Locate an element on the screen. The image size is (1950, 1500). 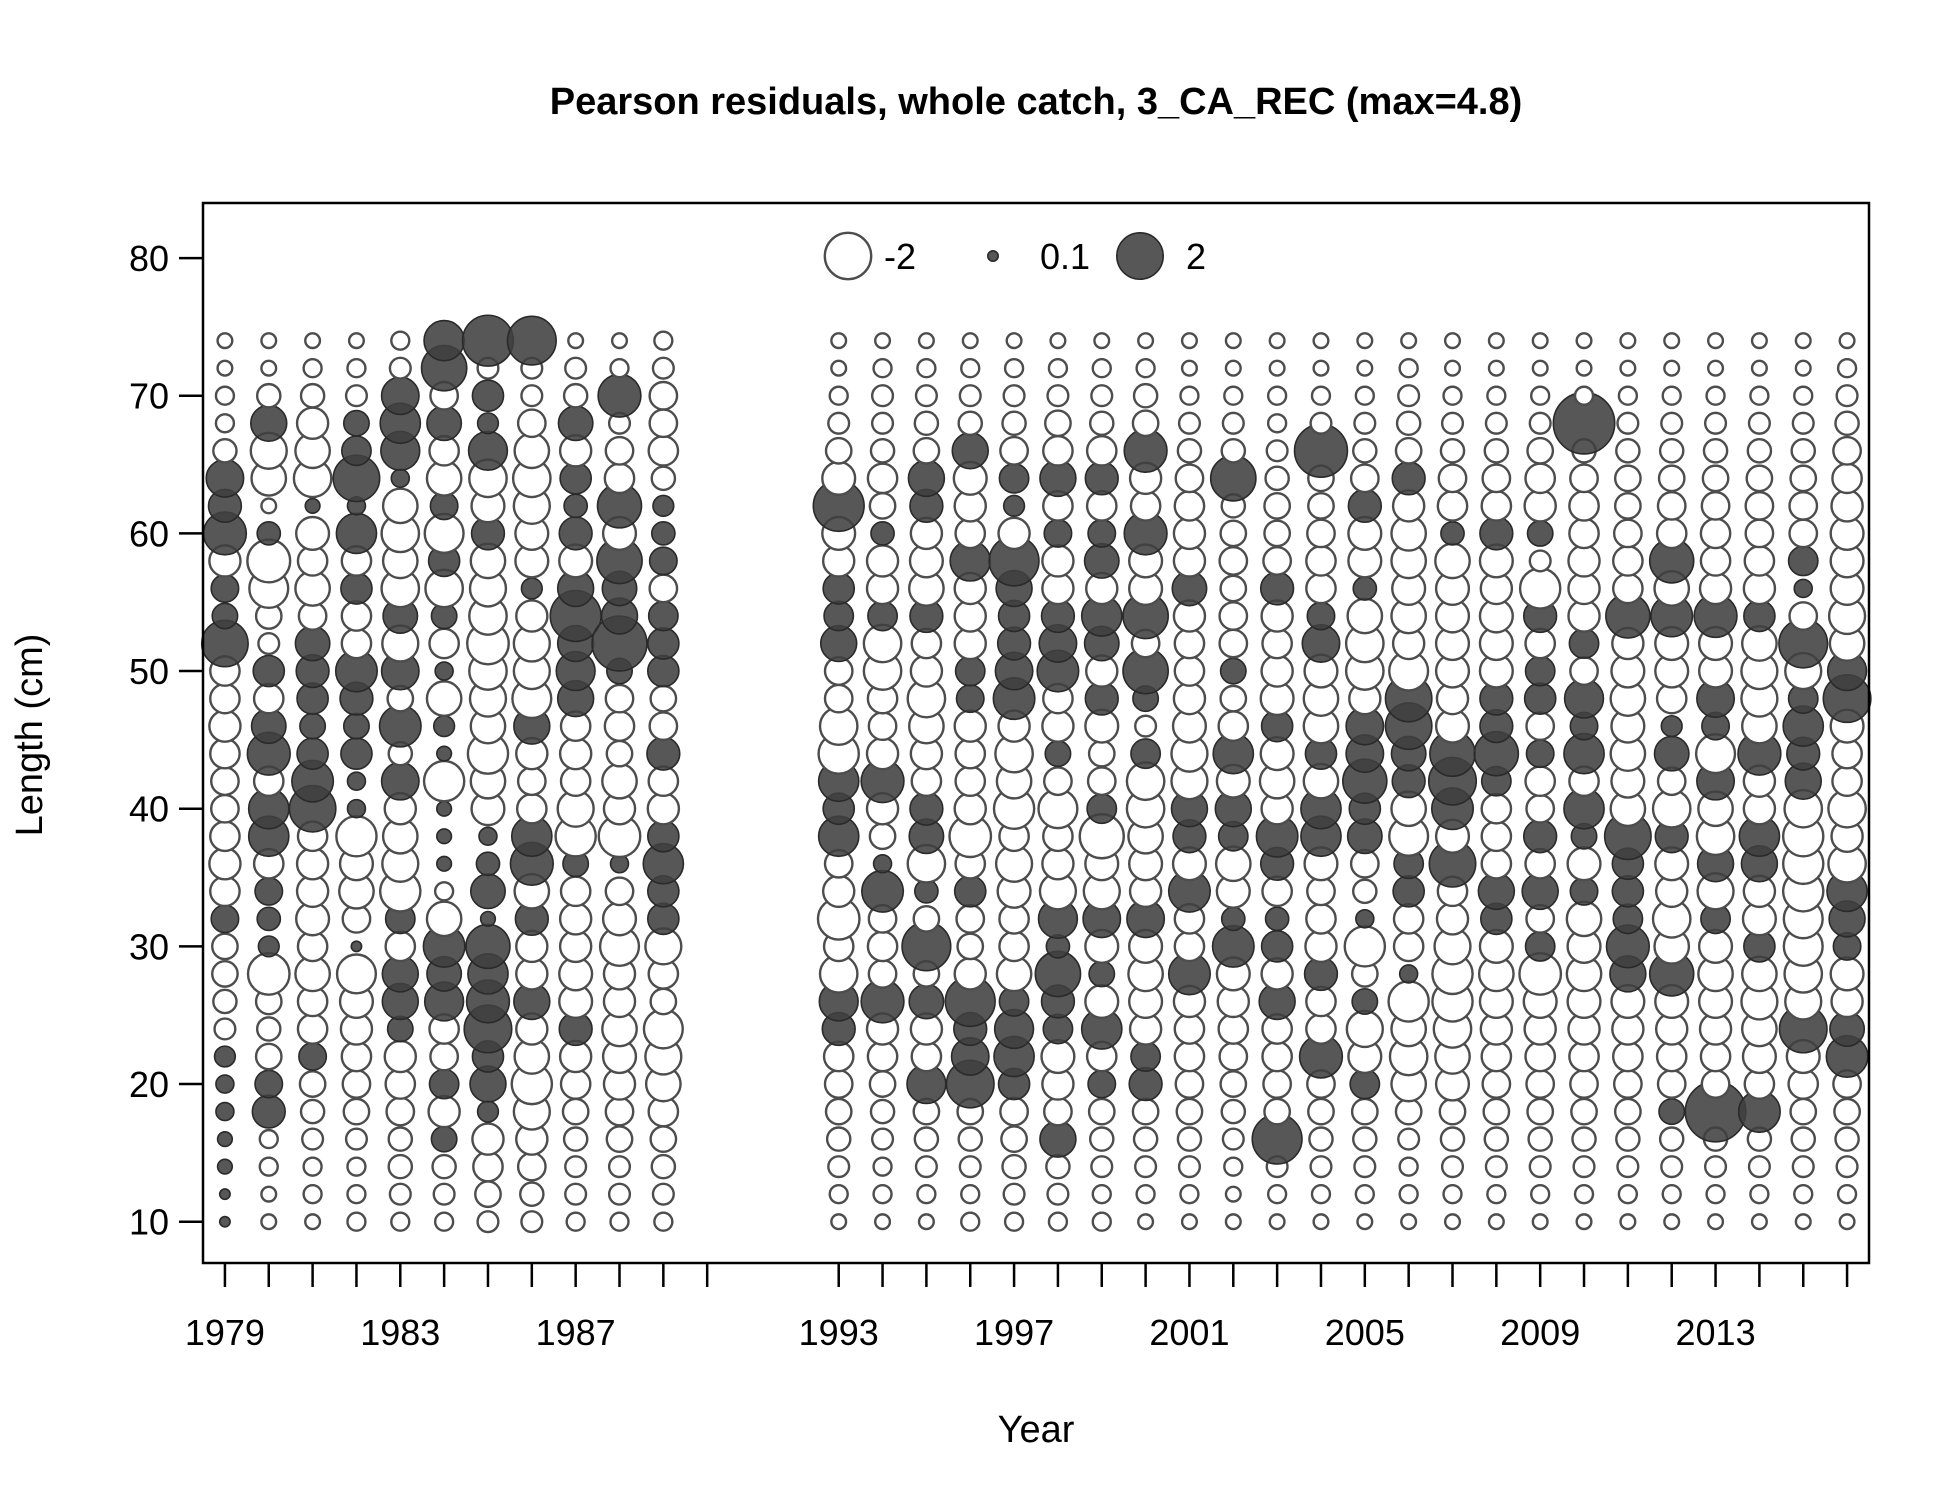
x-axis-title: Year is located at coordinates (1036, 1430).